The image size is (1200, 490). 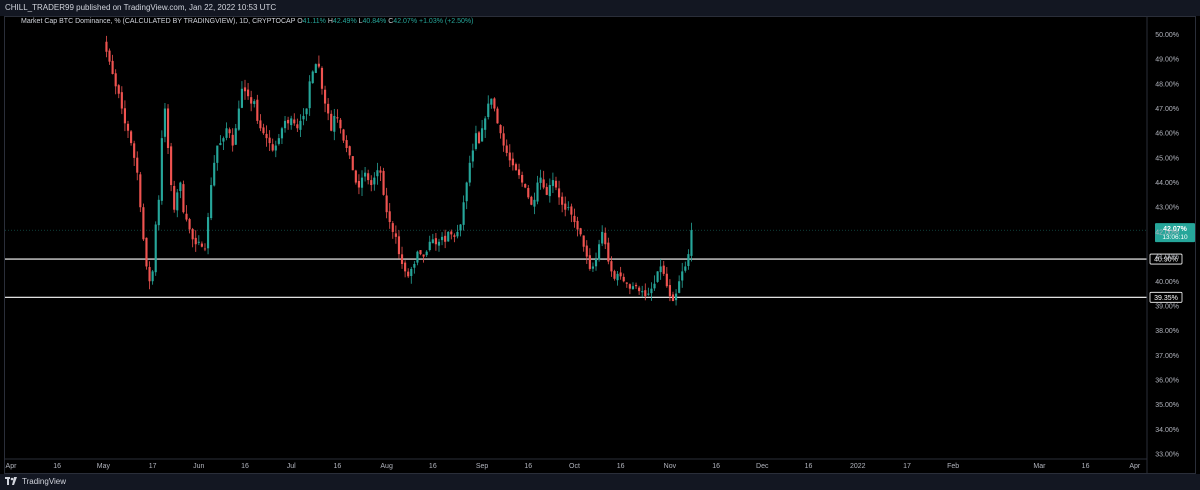 What do you see at coordinates (300, 21) in the screenshot?
I see `open-label: O` at bounding box center [300, 21].